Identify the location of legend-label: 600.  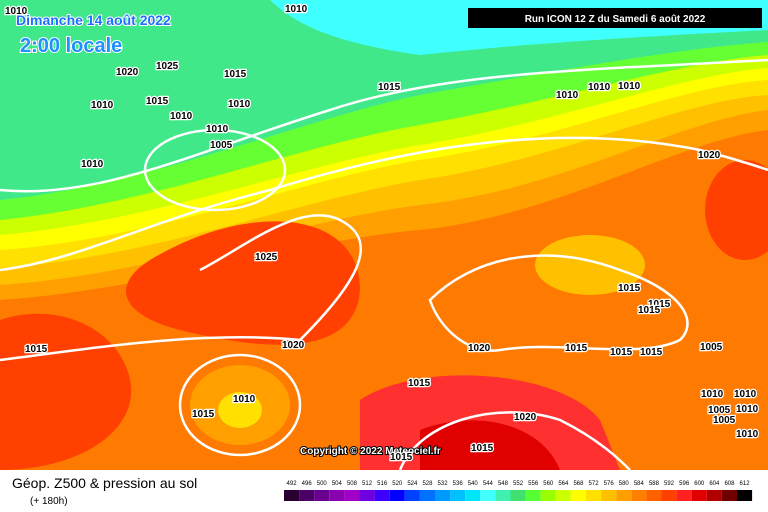
(699, 484).